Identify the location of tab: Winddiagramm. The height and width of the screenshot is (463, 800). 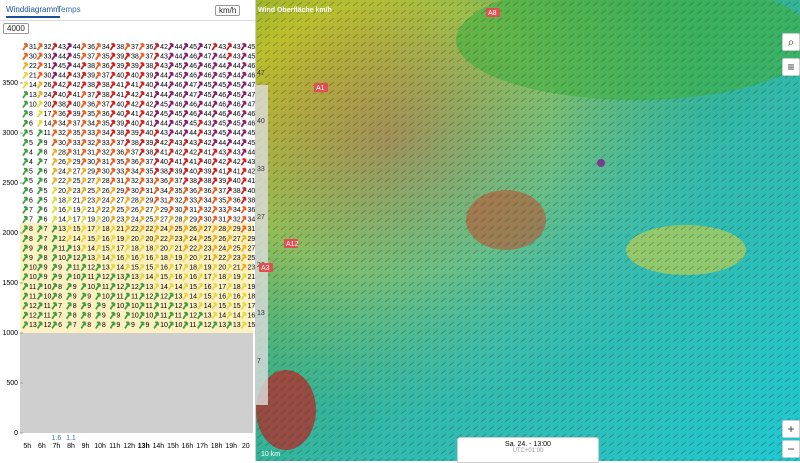
(33, 11).